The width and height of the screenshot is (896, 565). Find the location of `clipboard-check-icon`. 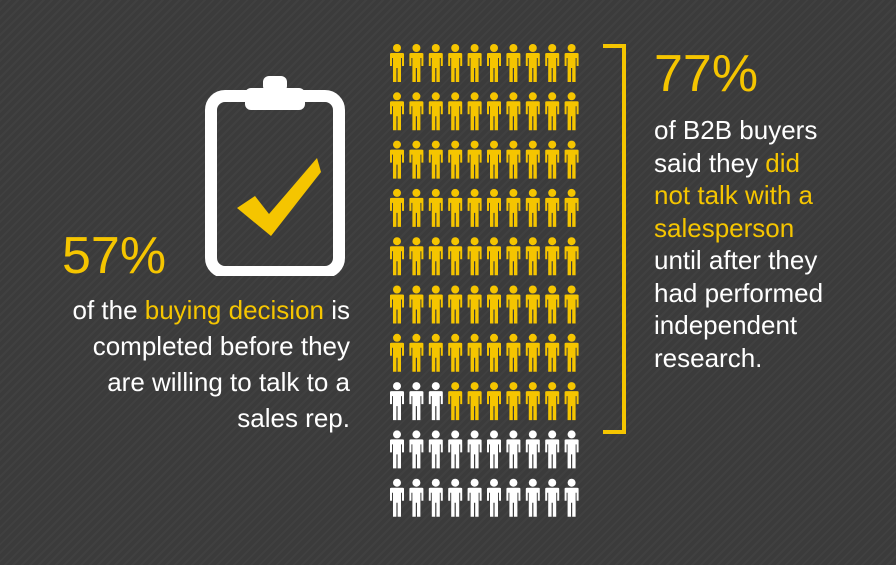

clipboard-check-icon is located at coordinates (275, 176).